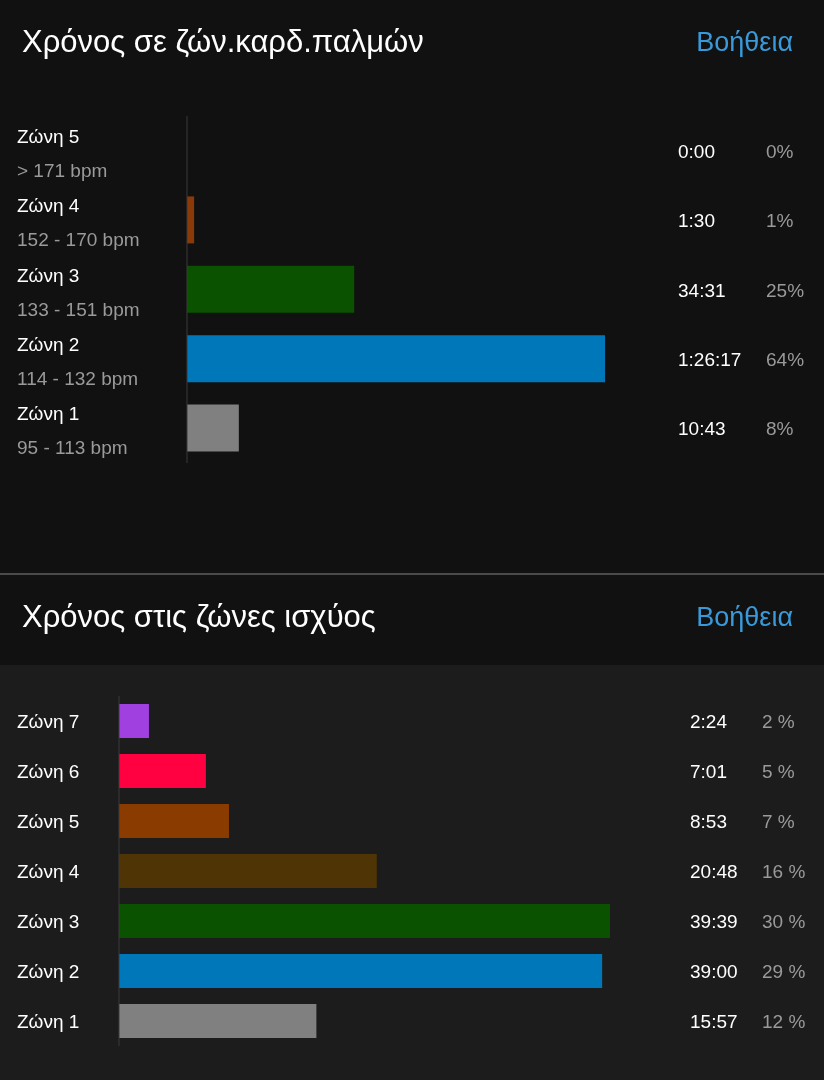  What do you see at coordinates (778, 721) in the screenshot?
I see `text: 2 %` at bounding box center [778, 721].